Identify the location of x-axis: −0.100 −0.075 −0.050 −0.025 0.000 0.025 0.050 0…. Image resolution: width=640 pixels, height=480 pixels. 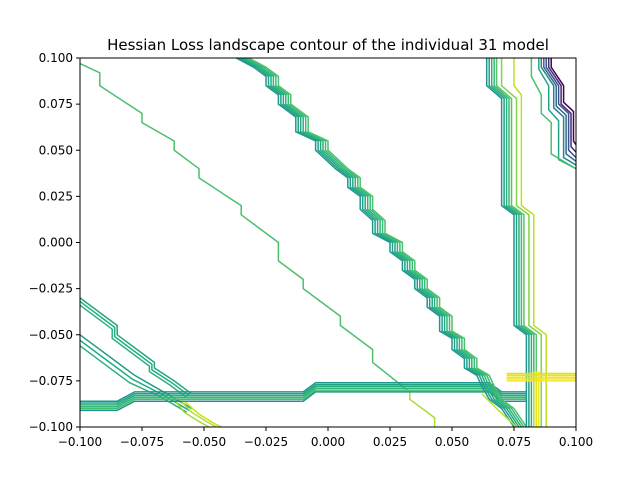
(325, 438).